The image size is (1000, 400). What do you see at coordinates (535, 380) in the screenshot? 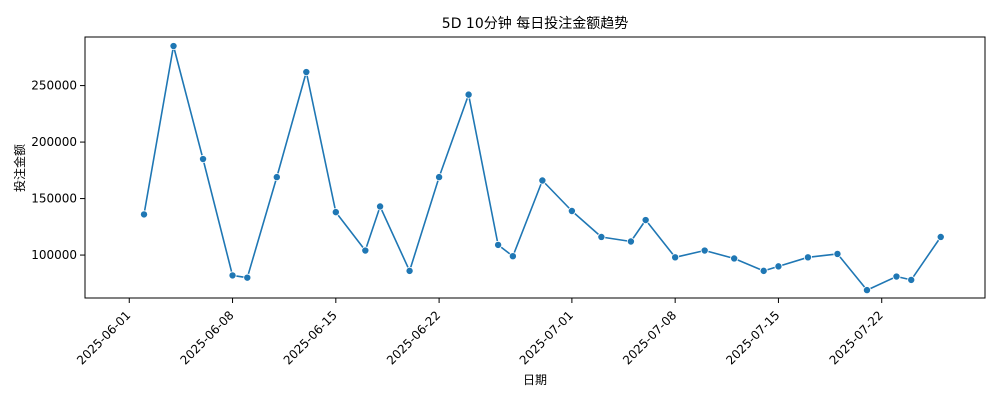
I see `x-axis-label: 日期` at bounding box center [535, 380].